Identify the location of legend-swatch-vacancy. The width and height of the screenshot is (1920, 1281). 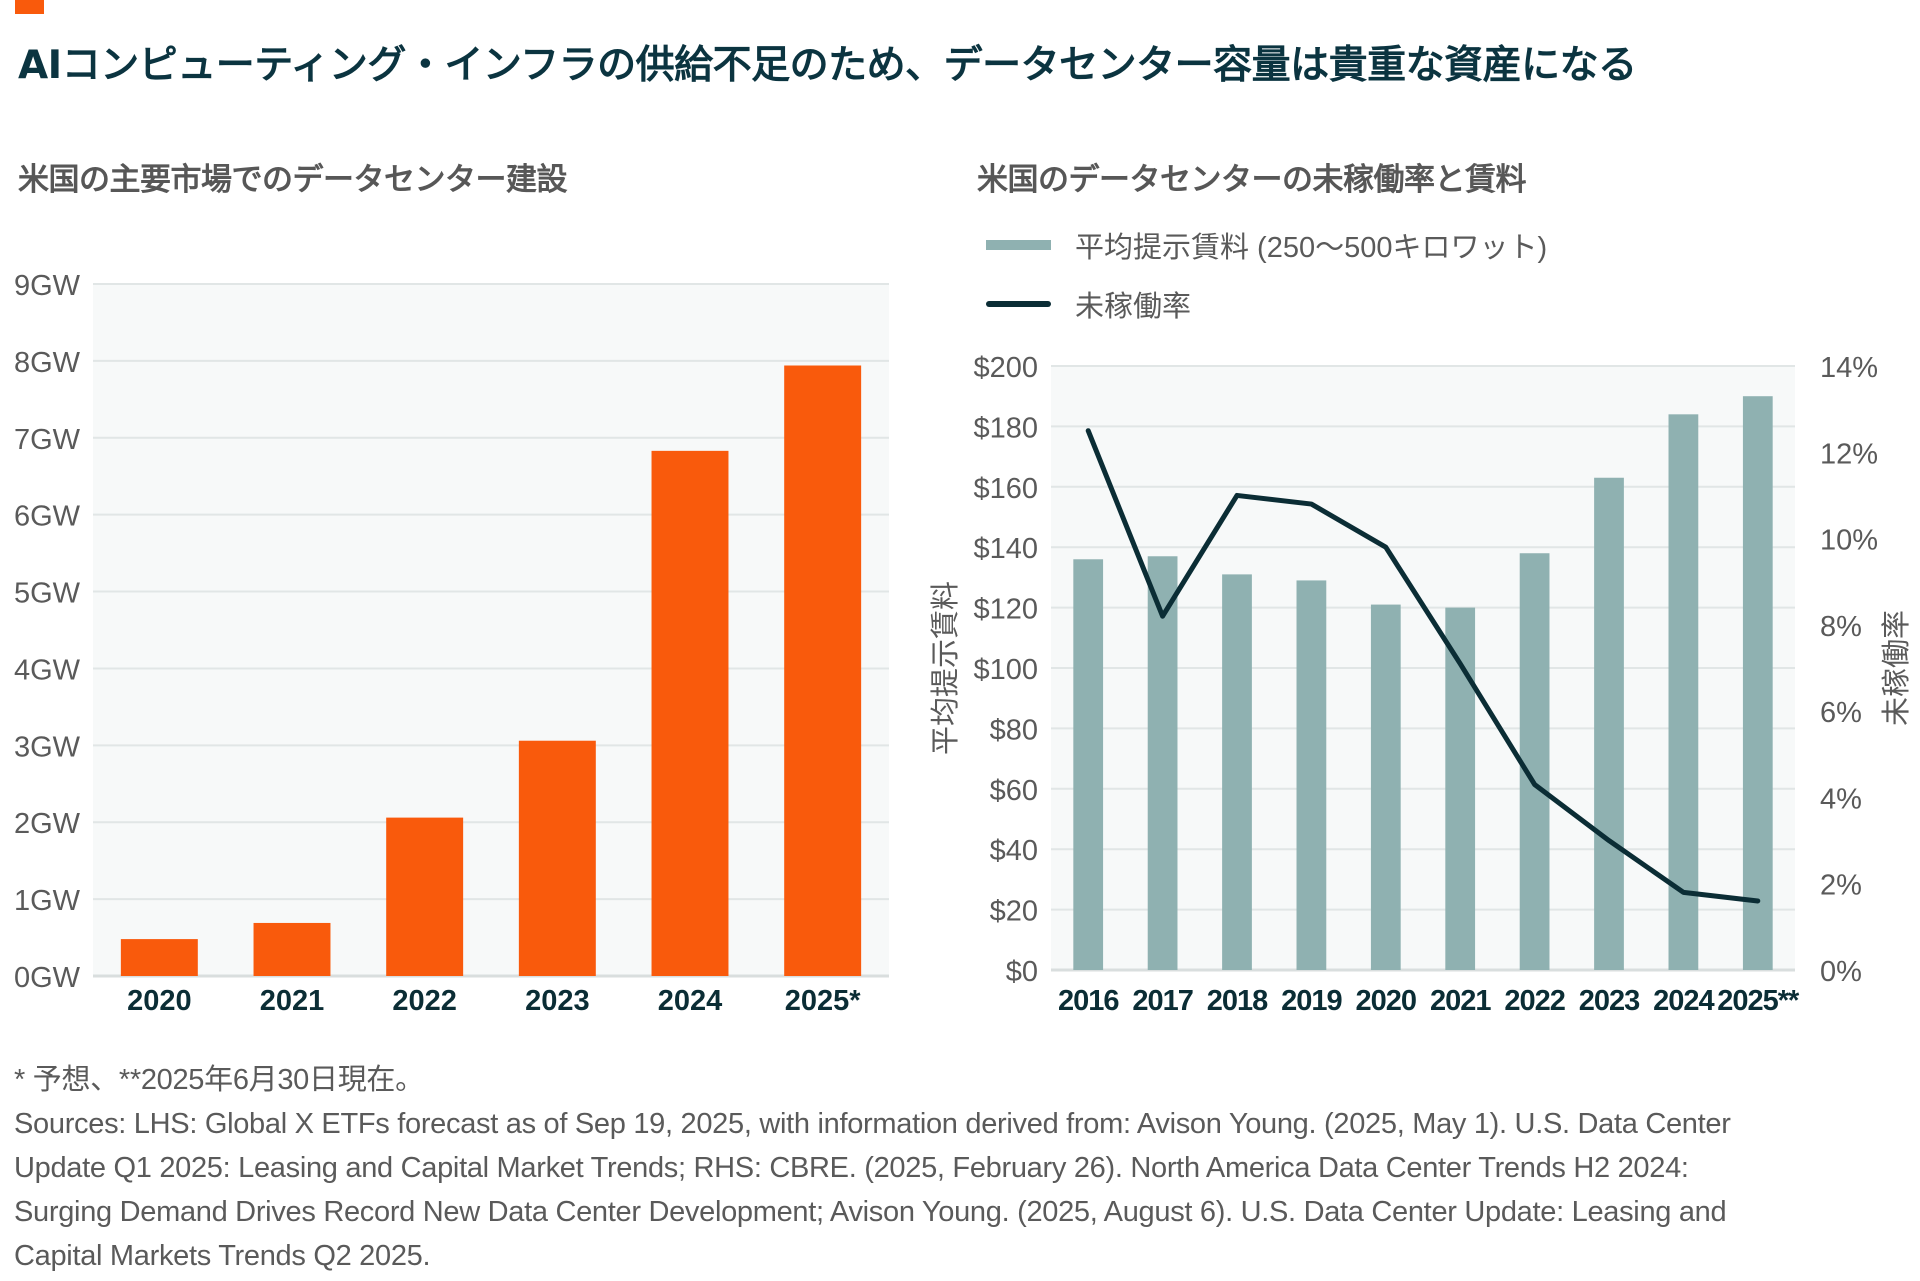
(1018, 304).